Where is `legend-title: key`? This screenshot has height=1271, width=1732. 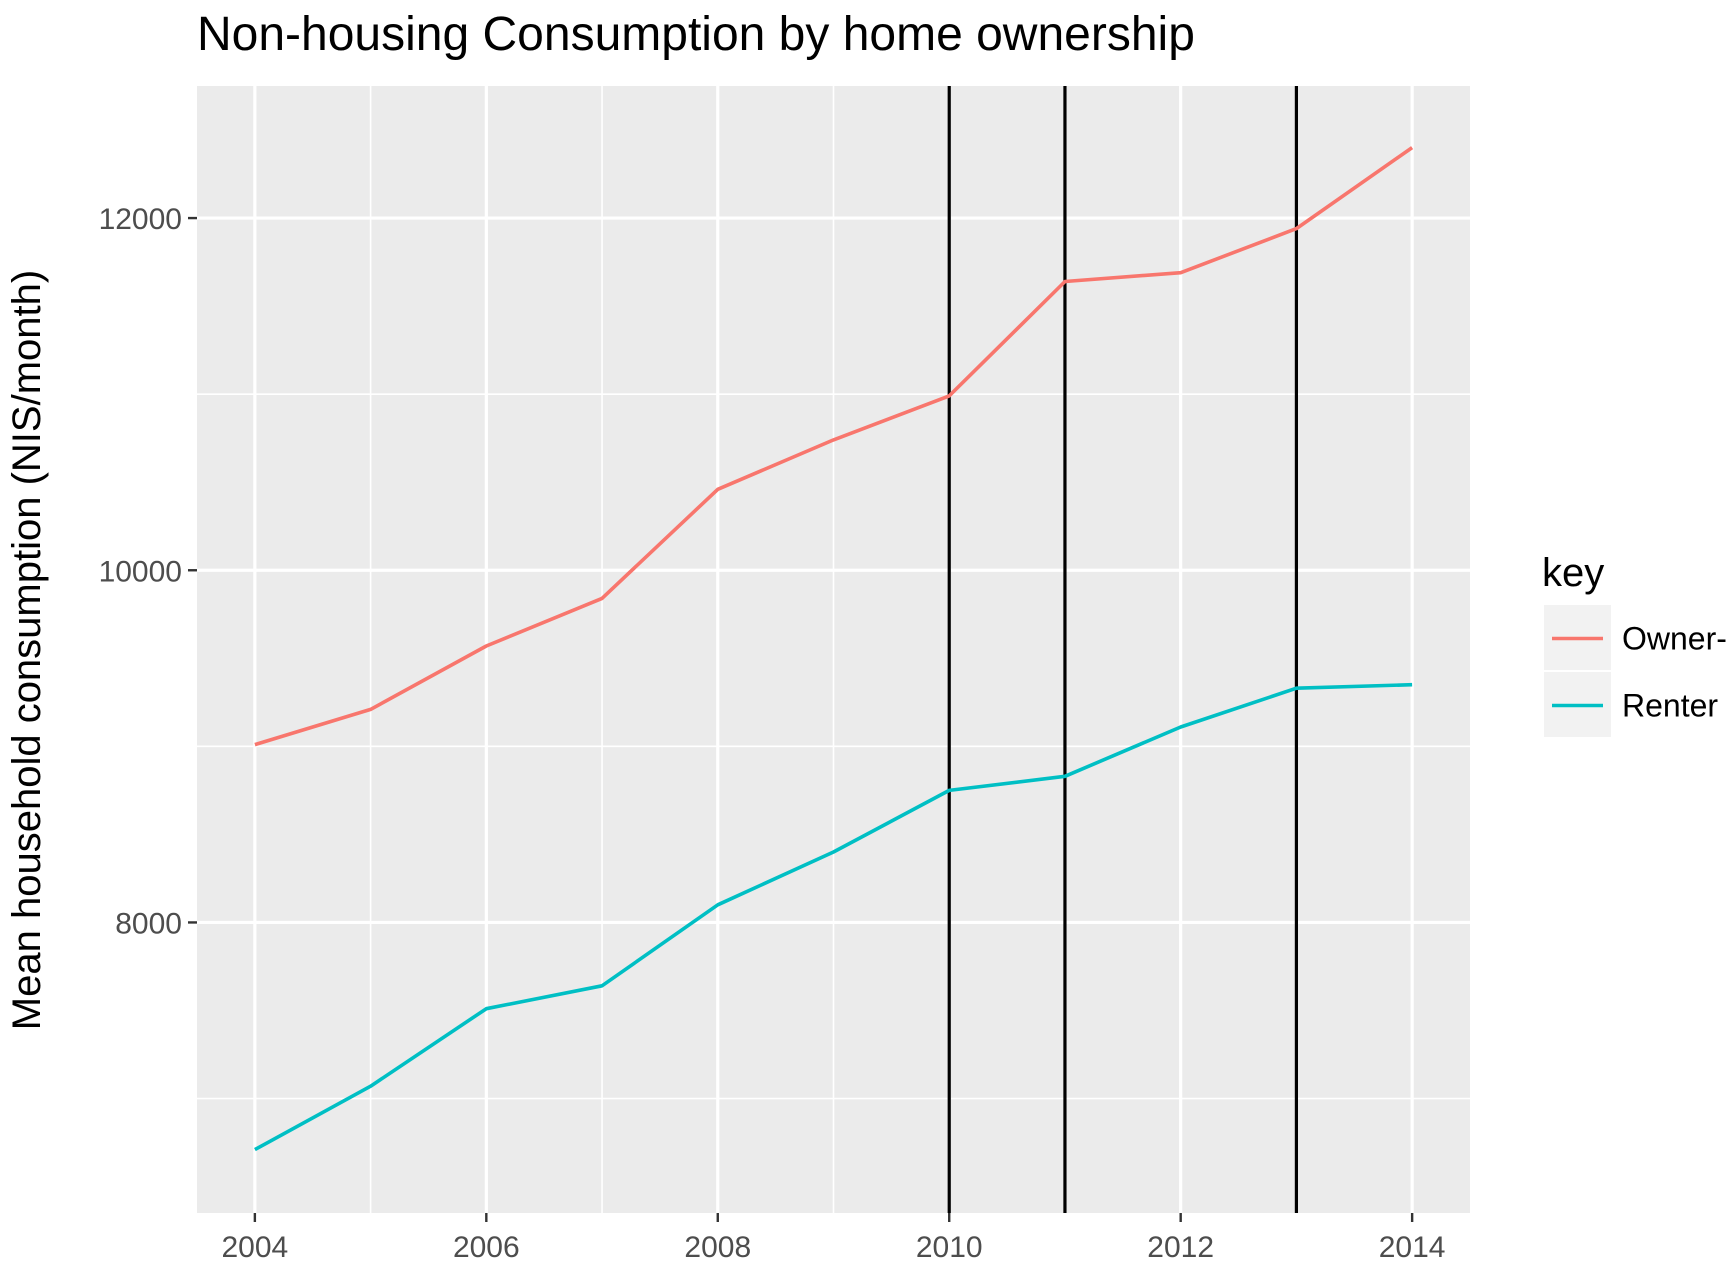
legend-title: key is located at coordinates (1573, 573).